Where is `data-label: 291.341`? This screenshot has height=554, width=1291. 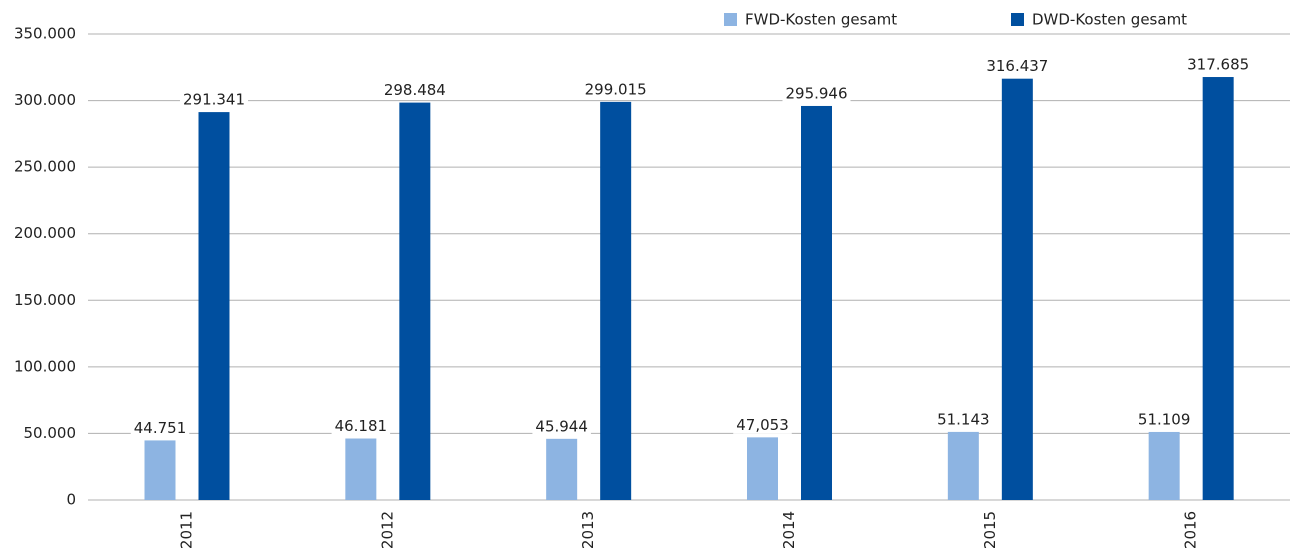
data-label: 291.341 is located at coordinates (214, 100).